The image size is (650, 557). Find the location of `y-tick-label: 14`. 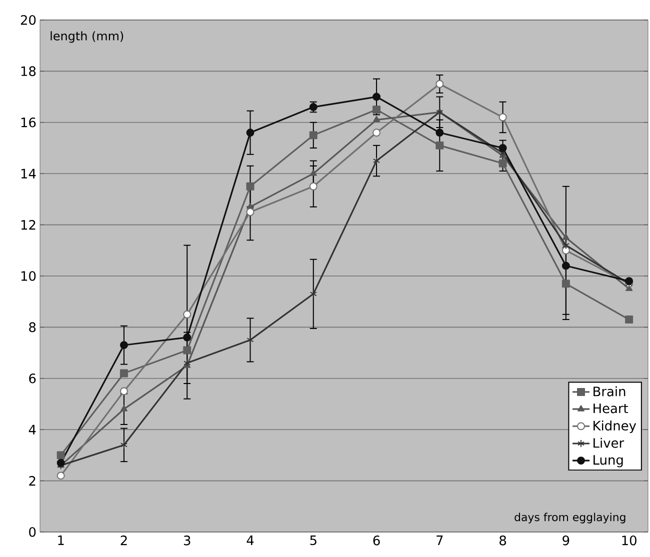

y-tick-label: 14 is located at coordinates (28, 173).